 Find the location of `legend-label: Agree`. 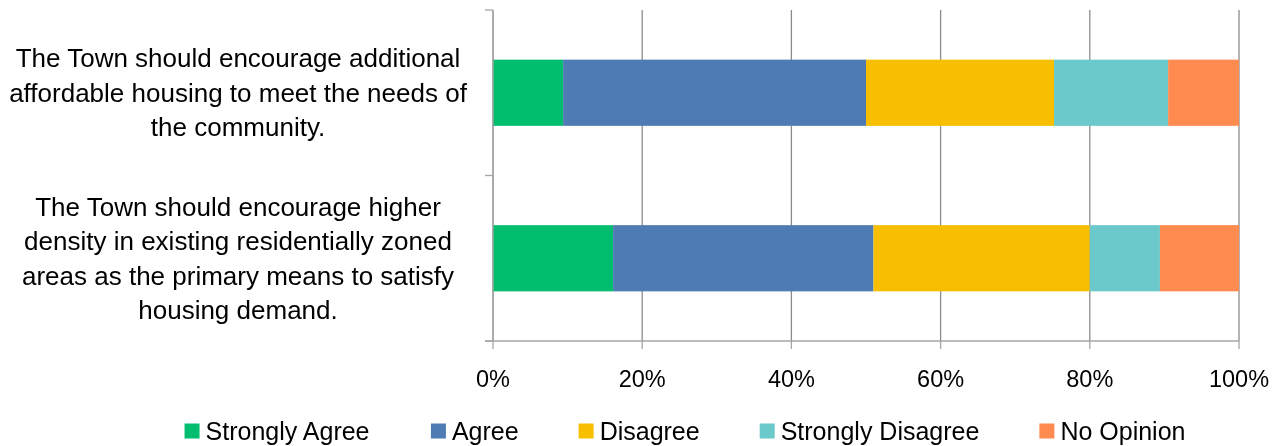

legend-label: Agree is located at coordinates (485, 431).